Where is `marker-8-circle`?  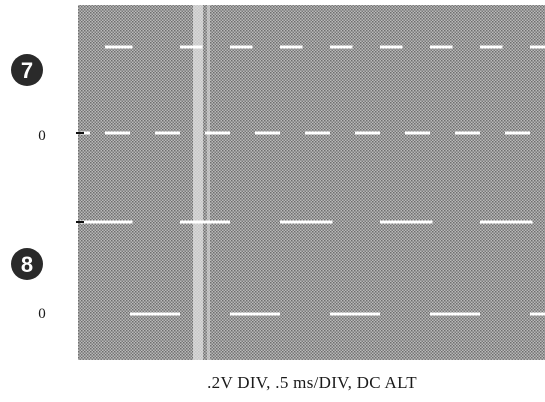 marker-8-circle is located at coordinates (27, 264).